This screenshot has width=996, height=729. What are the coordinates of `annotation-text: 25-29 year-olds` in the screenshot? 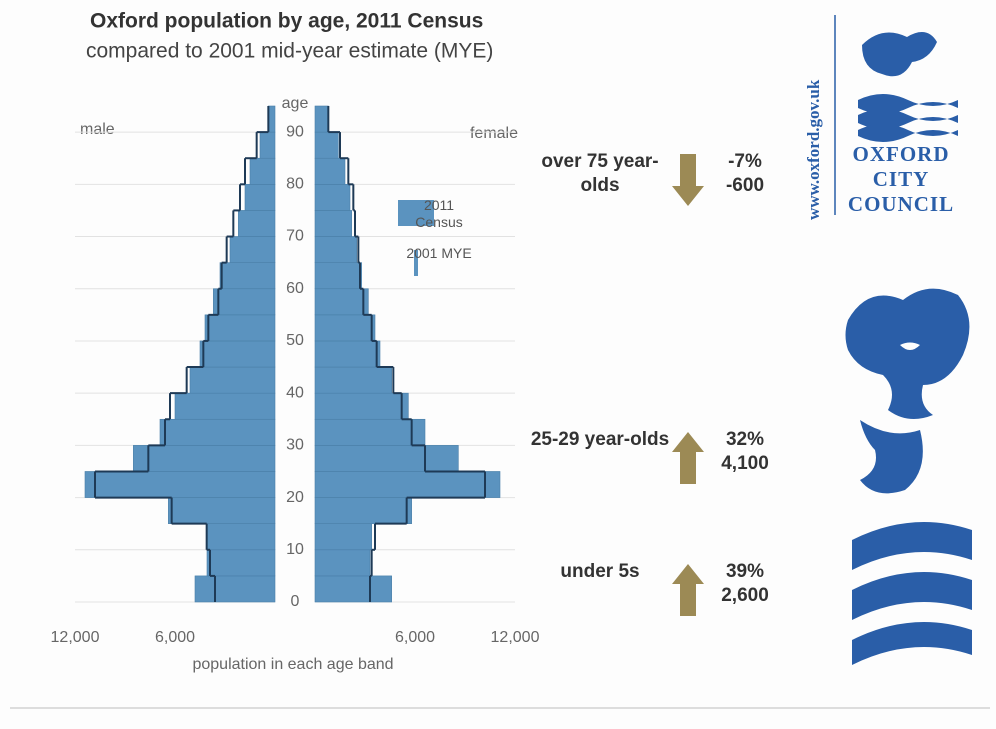 It's located at (600, 439).